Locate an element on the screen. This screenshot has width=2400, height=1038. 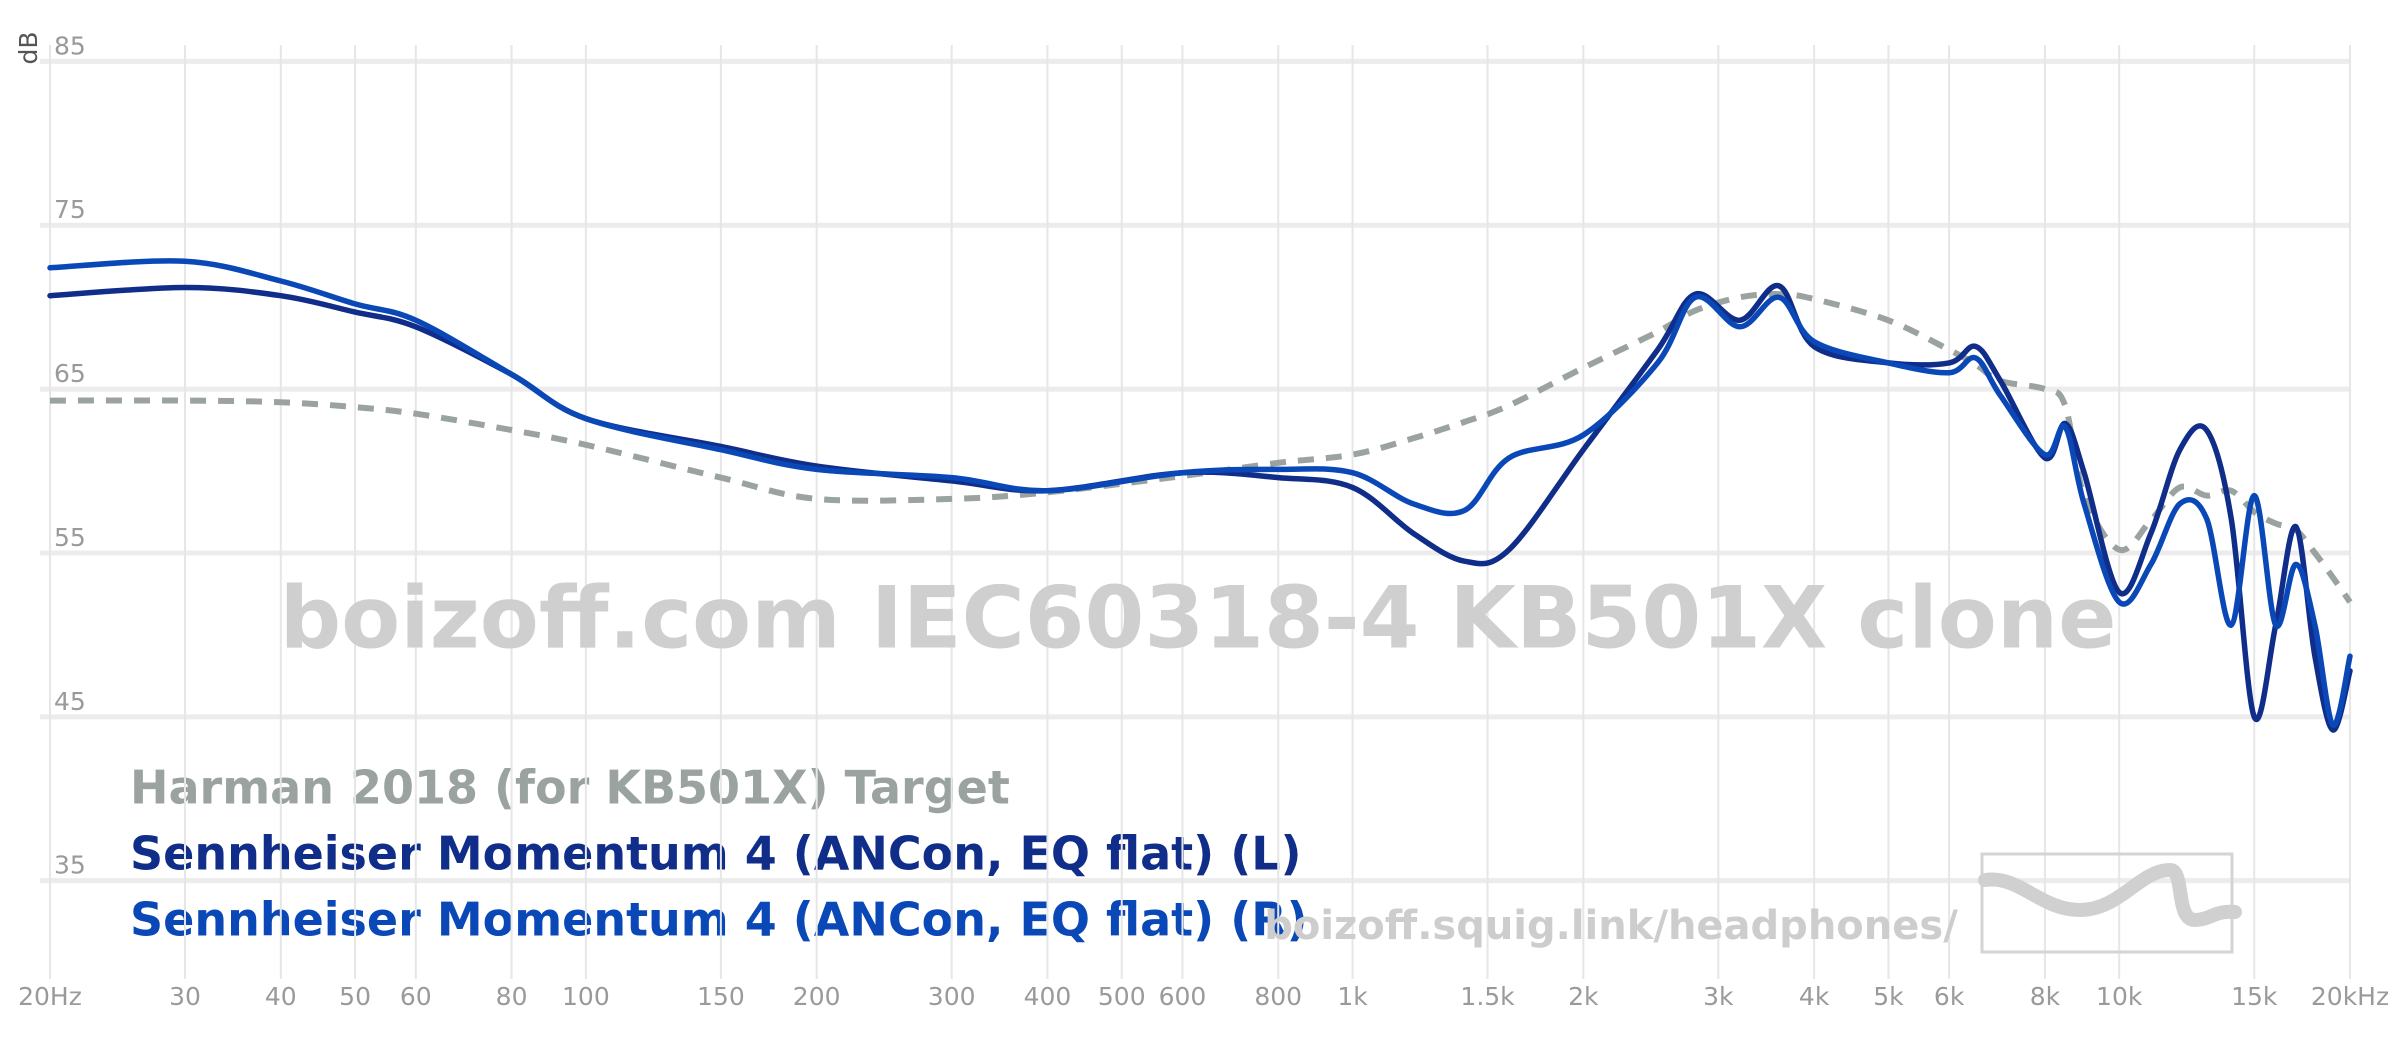
x-tick-label: 300 is located at coordinates (952, 996).